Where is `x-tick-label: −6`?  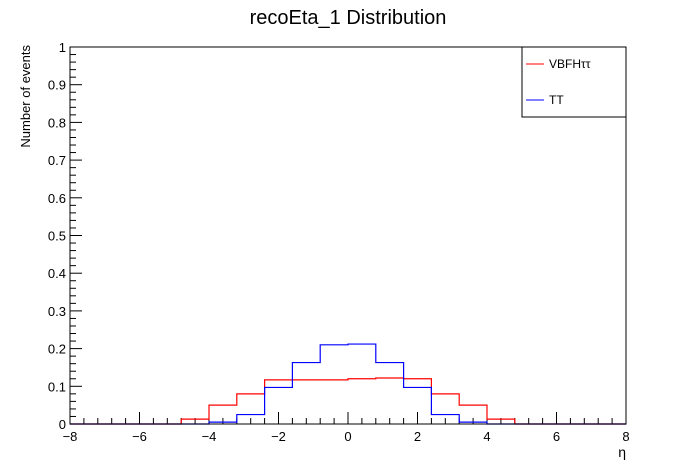
x-tick-label: −6 is located at coordinates (139, 436).